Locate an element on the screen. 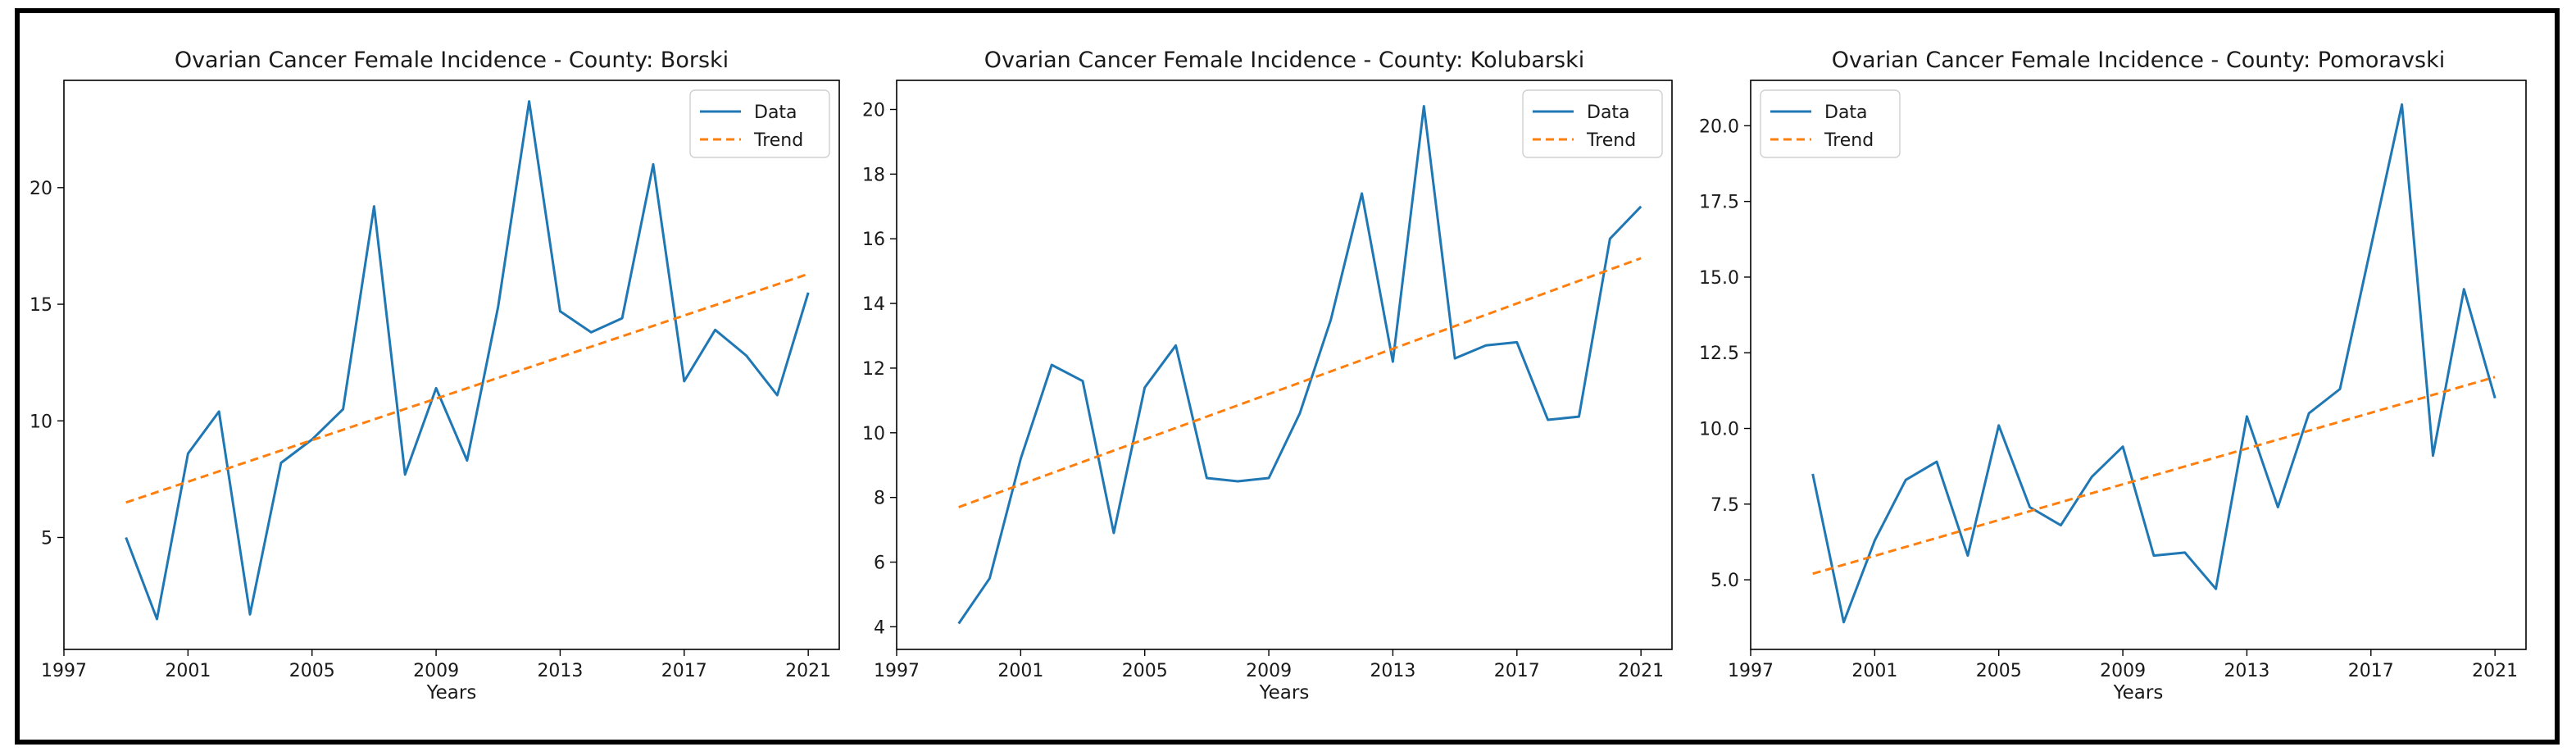  y-tick-label: 15 is located at coordinates (41, 305).